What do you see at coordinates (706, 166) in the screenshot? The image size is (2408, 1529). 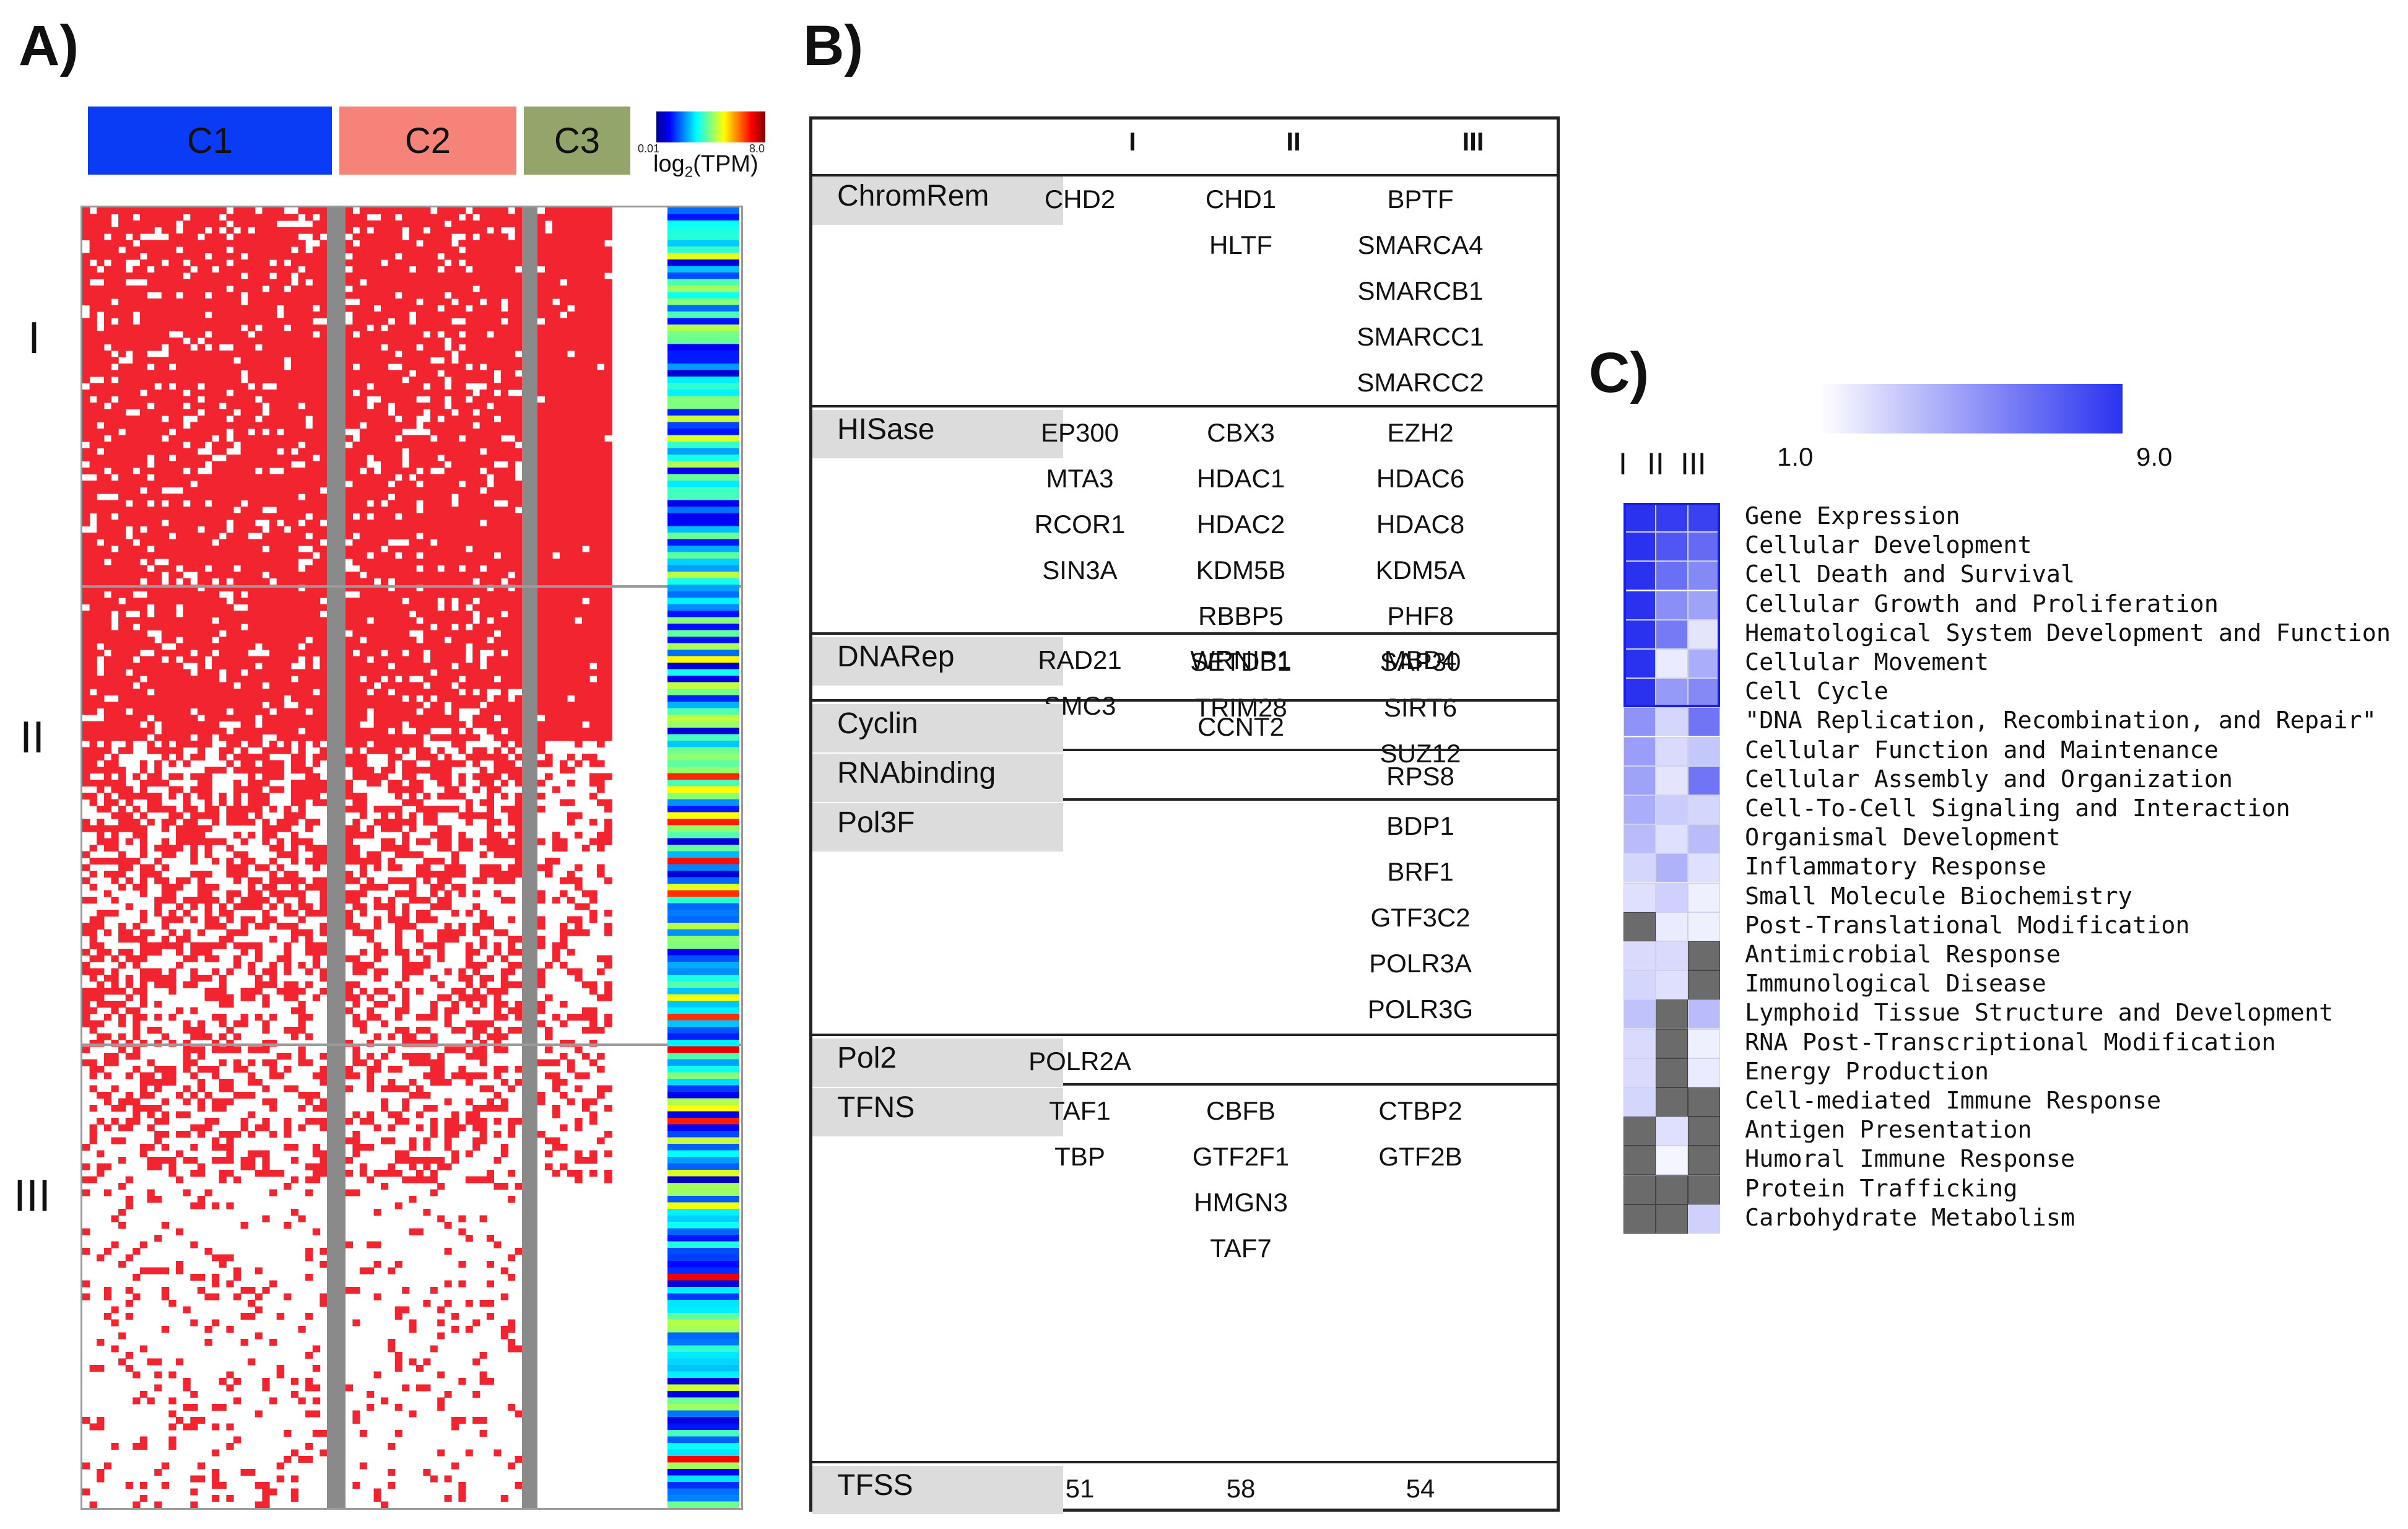 I see `colorbar-title: log2(TPM)` at bounding box center [706, 166].